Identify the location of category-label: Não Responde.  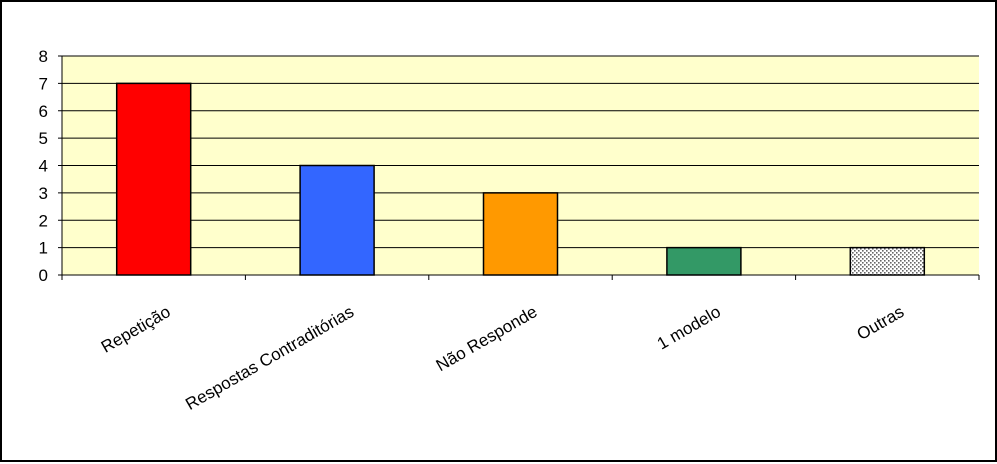
(487, 338).